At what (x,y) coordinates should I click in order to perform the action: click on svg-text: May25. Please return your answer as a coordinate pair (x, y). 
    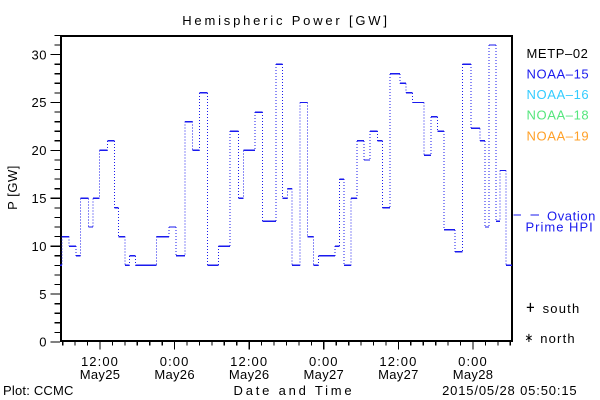
    Looking at the image, I should click on (100, 374).